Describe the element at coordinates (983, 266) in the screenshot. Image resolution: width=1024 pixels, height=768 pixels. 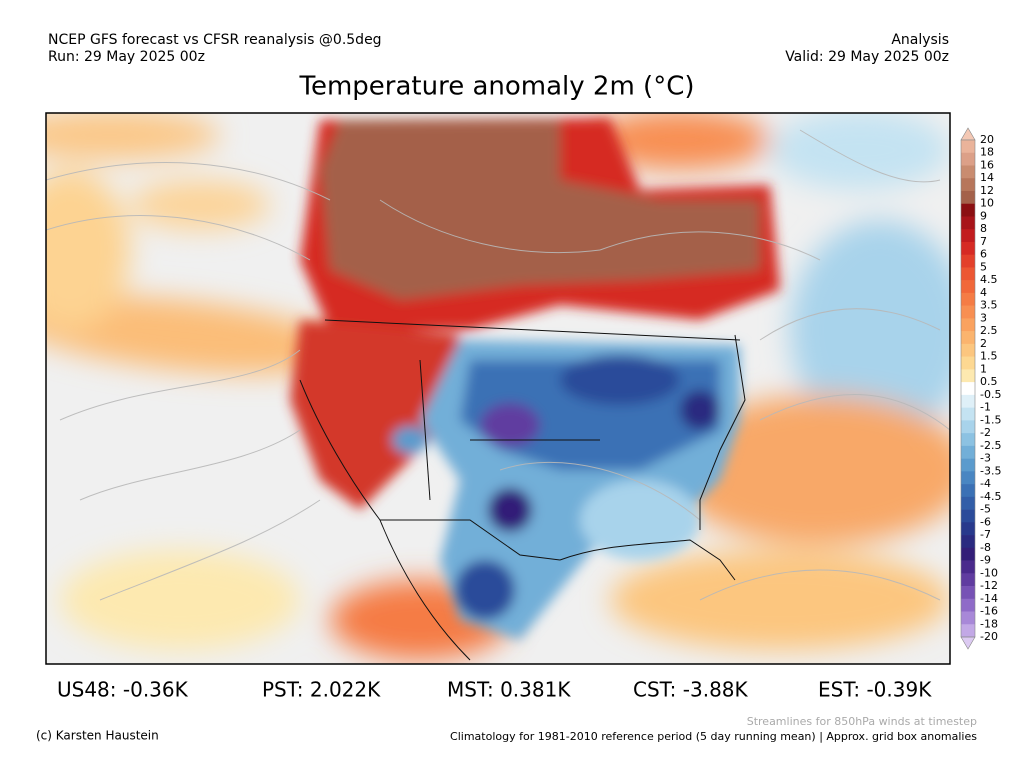
I see `colorbar-label: 5` at that location.